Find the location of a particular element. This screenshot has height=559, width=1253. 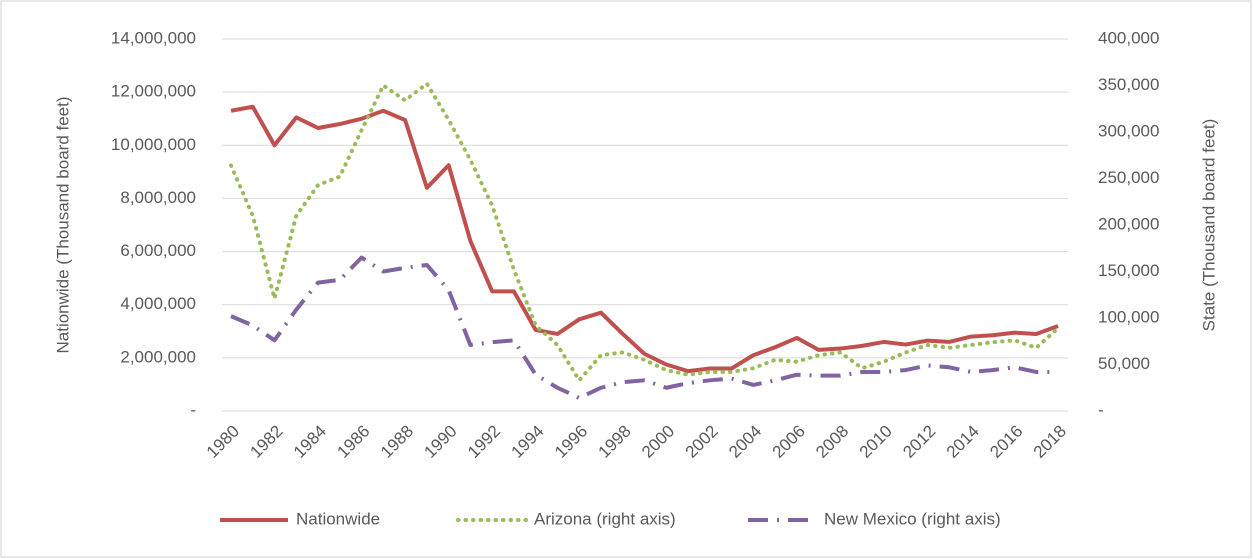

y2-tick-label: 400,000 is located at coordinates (1128, 37).